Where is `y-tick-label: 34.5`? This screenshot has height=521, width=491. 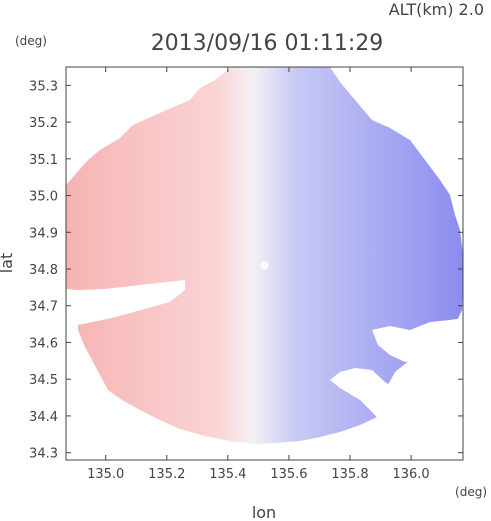 y-tick-label: 34.5 is located at coordinates (43, 380).